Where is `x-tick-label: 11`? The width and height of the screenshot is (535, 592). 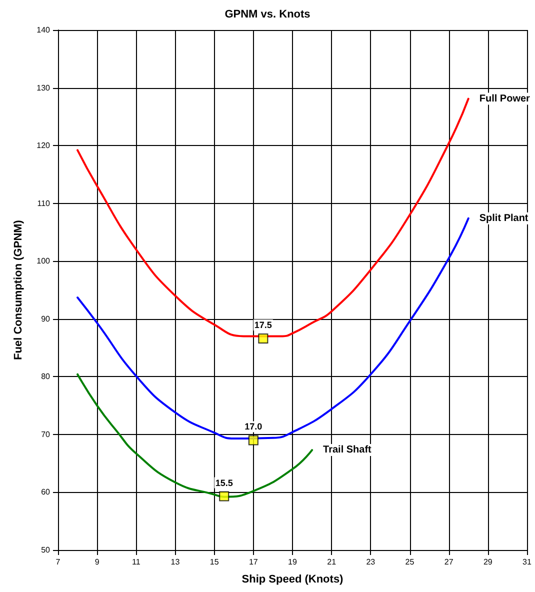 x-tick-label: 11 is located at coordinates (136, 562).